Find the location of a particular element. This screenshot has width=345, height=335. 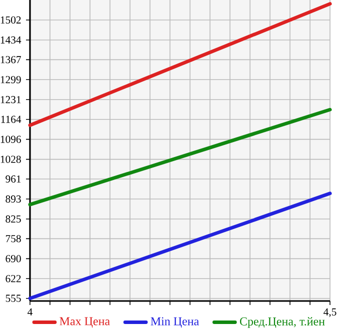

x-tick-label: 4 is located at coordinates (30, 312).